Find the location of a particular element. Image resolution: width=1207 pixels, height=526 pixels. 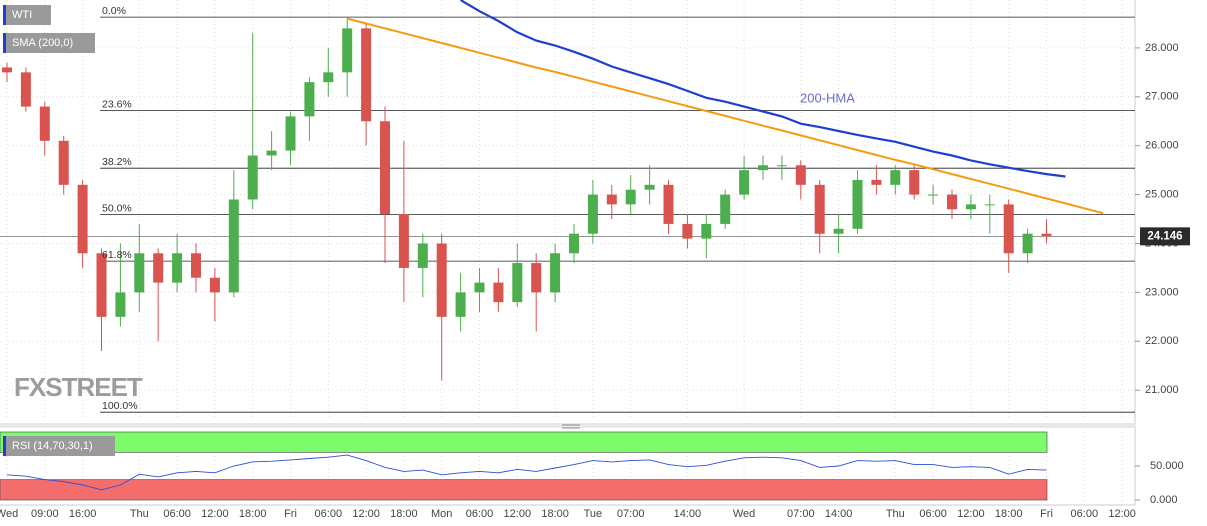

rsi-line is located at coordinates (526, 472).